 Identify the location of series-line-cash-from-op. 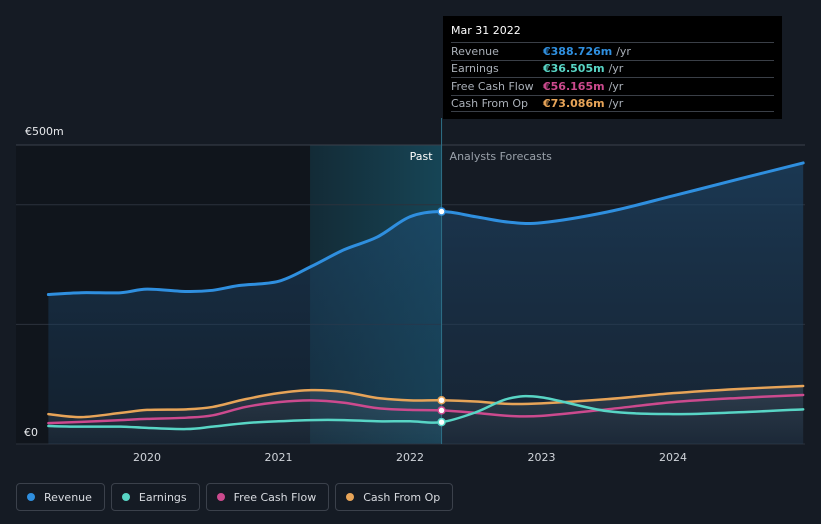
(426, 401).